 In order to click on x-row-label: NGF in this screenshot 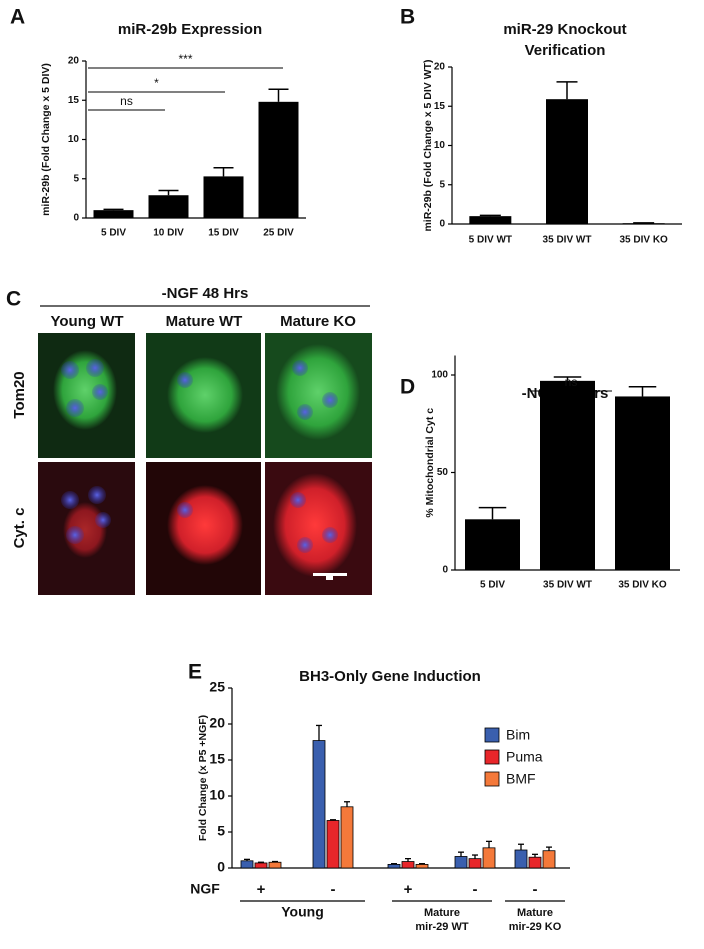, I will do `click(205, 889)`.